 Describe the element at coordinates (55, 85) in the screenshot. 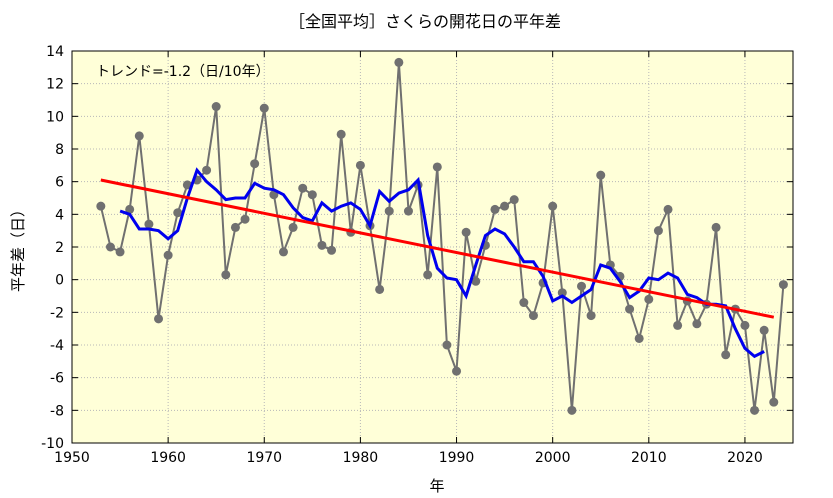

I see `y-tick-label: 12` at that location.